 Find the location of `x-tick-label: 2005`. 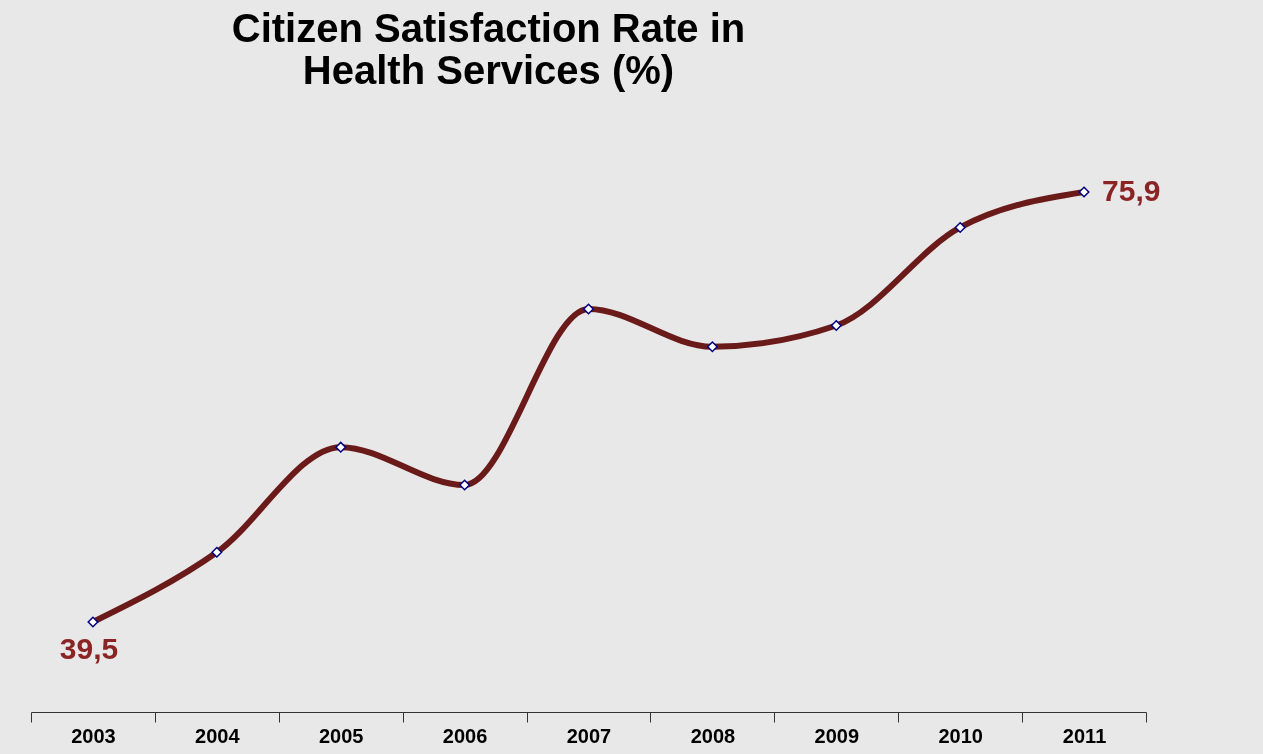

x-tick-label: 2005 is located at coordinates (341, 735).